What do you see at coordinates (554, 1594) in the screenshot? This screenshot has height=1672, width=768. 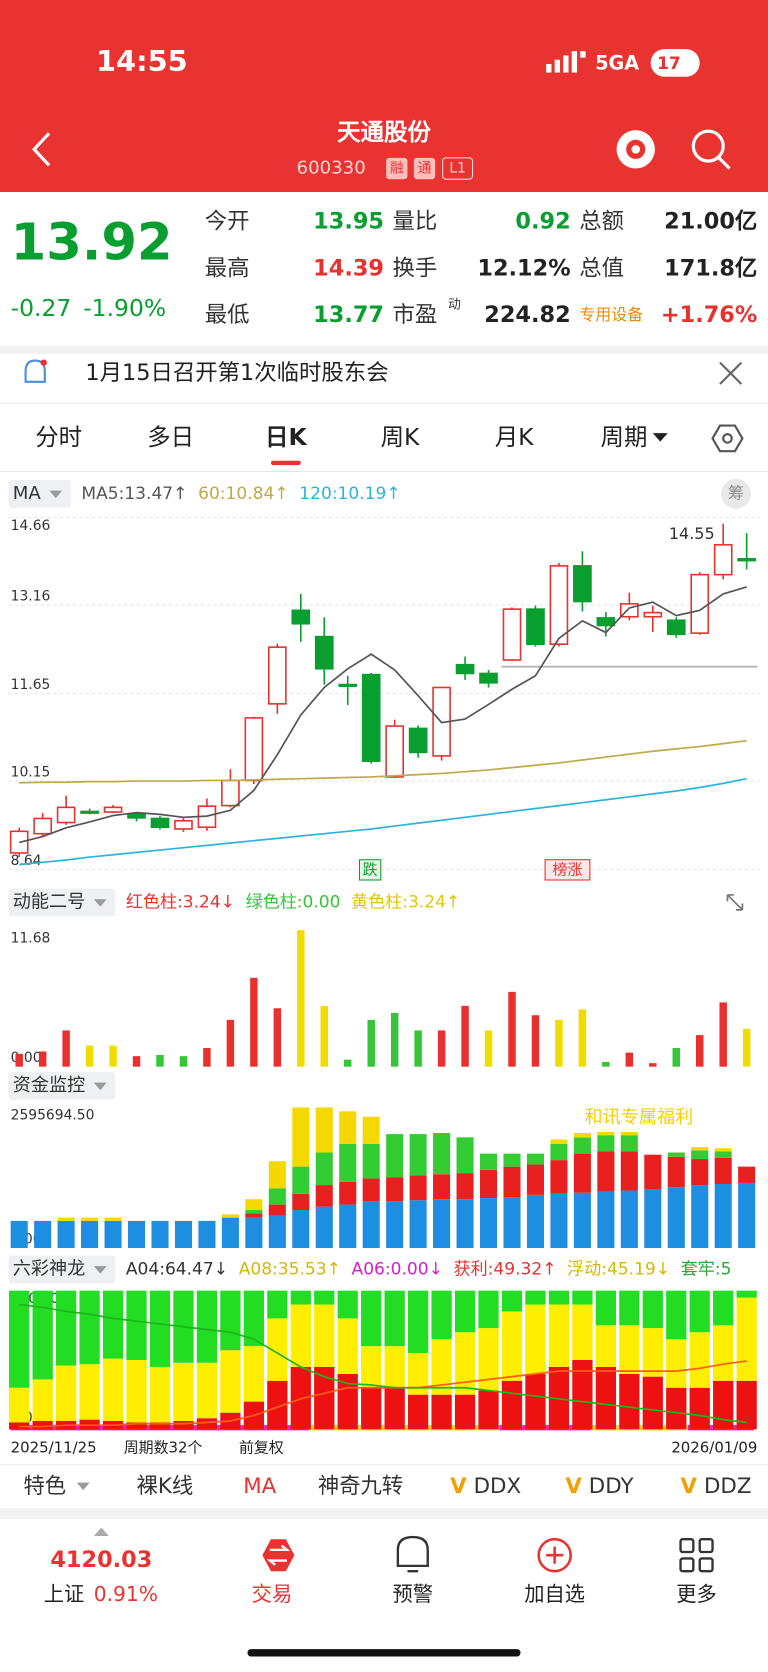 I see `nav-watchlist: 加自选` at bounding box center [554, 1594].